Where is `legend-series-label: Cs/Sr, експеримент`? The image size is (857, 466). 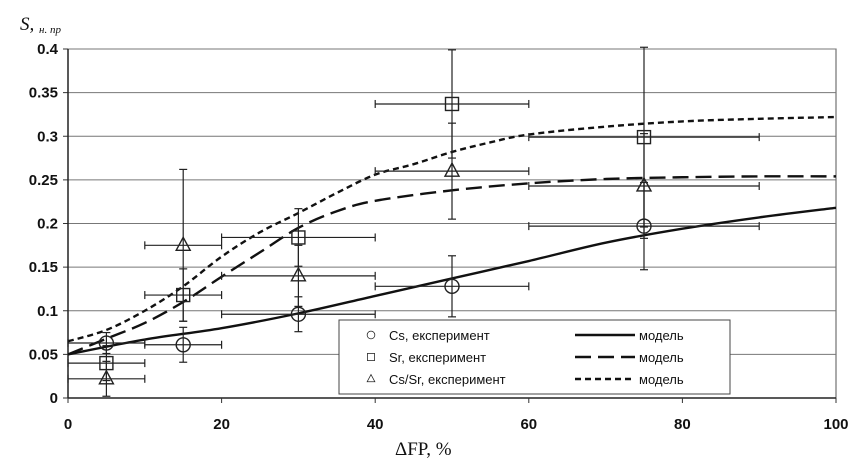 legend-series-label: Cs/Sr, експеримент is located at coordinates (447, 379).